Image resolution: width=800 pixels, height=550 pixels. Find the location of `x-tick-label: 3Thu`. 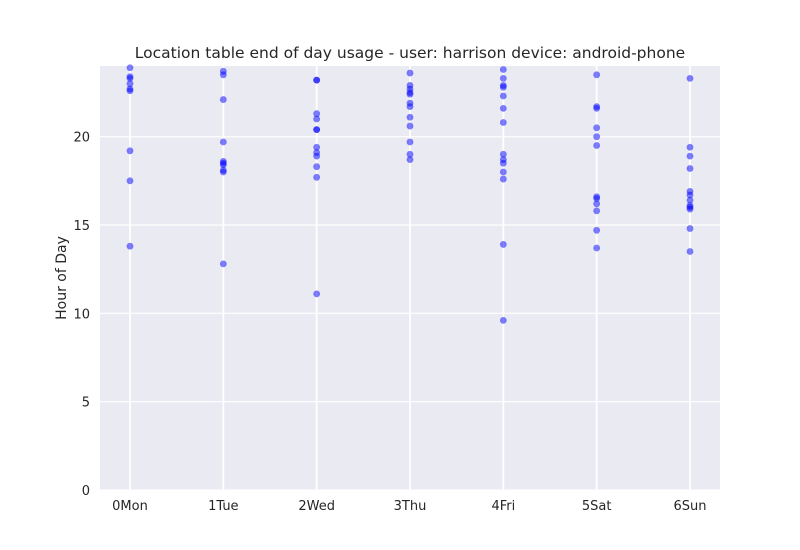

x-tick-label: 3Thu is located at coordinates (410, 506).